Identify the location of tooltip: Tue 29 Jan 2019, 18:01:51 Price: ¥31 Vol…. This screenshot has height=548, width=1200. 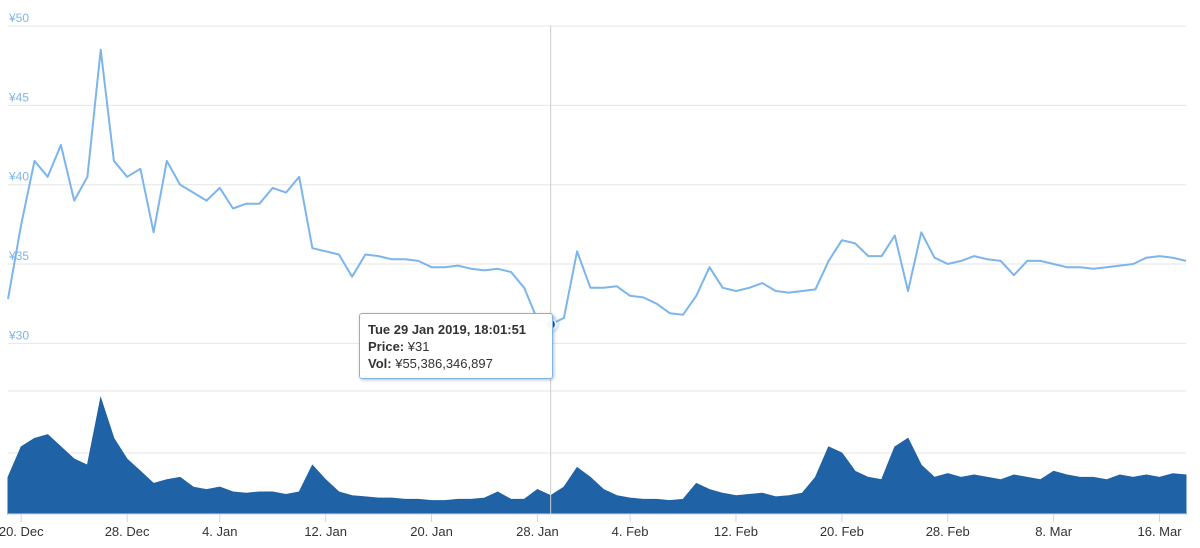
(456, 346).